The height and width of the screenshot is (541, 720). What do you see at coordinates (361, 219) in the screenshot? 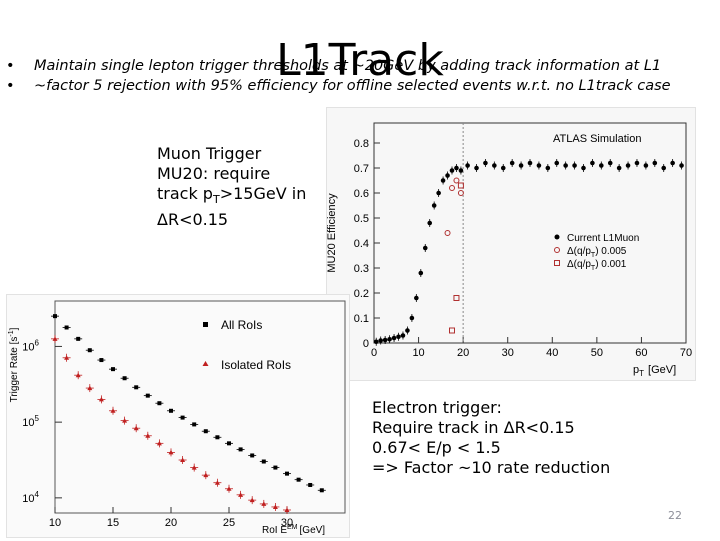
I see `y-tick-label: 0.5` at bounding box center [361, 219].